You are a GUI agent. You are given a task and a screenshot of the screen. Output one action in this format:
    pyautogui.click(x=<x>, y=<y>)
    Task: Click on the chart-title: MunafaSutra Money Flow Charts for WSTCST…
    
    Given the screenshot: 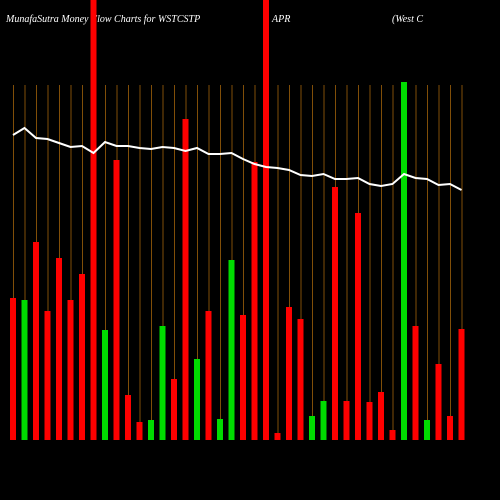 What is the action you would take?
    pyautogui.click(x=102, y=19)
    